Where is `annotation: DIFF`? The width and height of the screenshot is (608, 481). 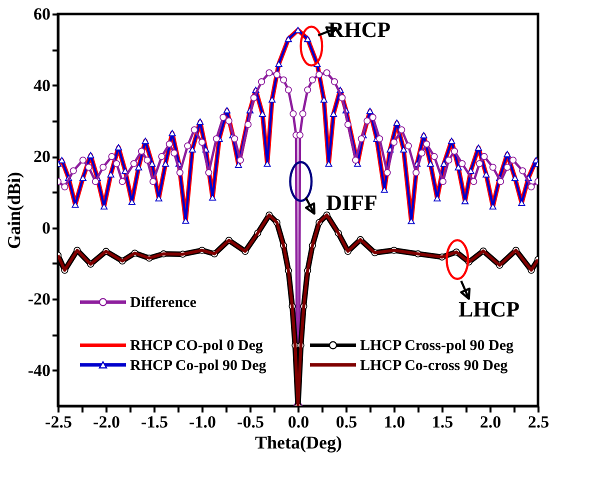 annotation: DIFF is located at coordinates (352, 202).